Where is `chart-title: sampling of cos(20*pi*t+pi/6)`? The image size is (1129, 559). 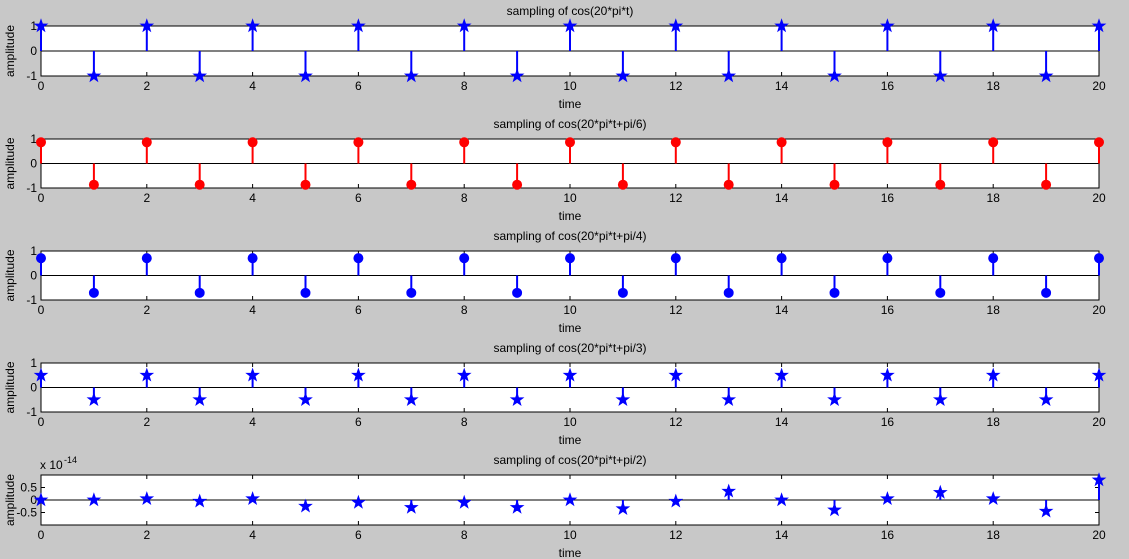
chart-title: sampling of cos(20*pi*t+pi/6) is located at coordinates (569, 124).